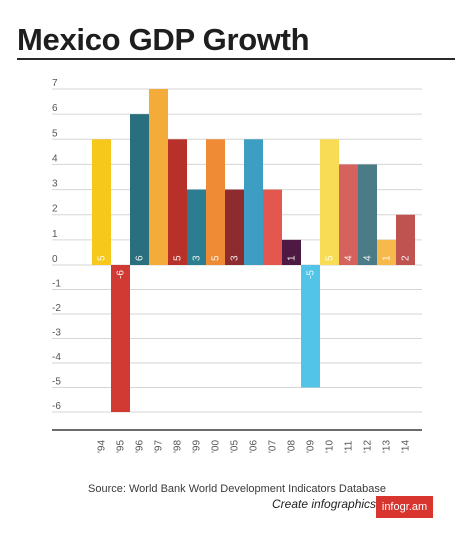 This screenshot has width=474, height=551. Describe the element at coordinates (349, 446) in the screenshot. I see `x-tick-label: '11` at that location.